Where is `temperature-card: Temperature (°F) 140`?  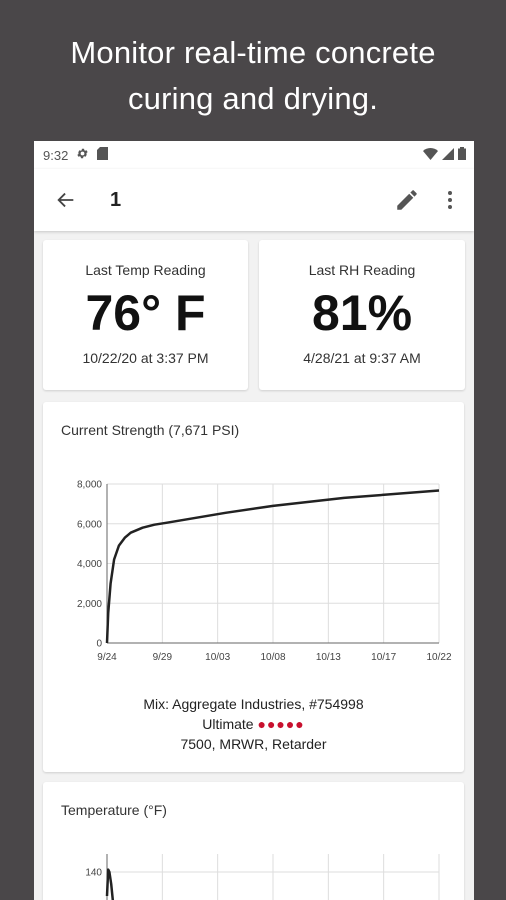
temperature-card: Temperature (°F) 140 is located at coordinates (253, 841).